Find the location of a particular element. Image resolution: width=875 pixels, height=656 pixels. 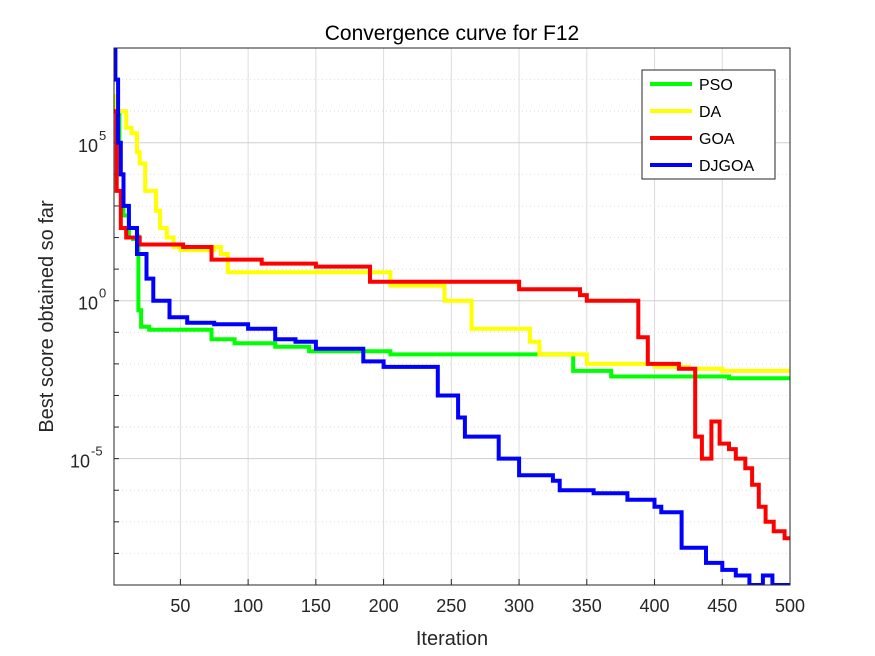

legend-box is located at coordinates (708, 124).